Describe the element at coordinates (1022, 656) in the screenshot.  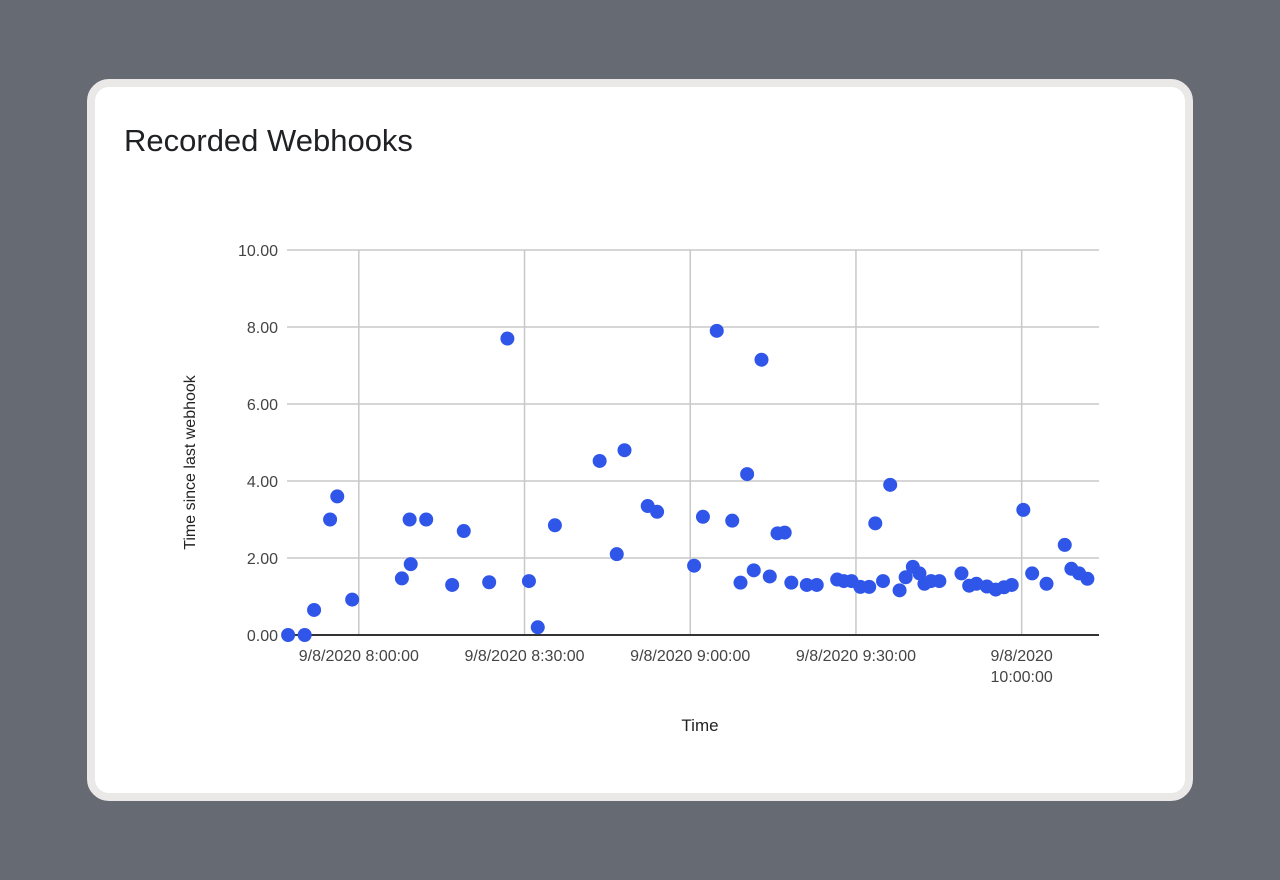
I see `x-tick-label: 9/8/2020` at that location.